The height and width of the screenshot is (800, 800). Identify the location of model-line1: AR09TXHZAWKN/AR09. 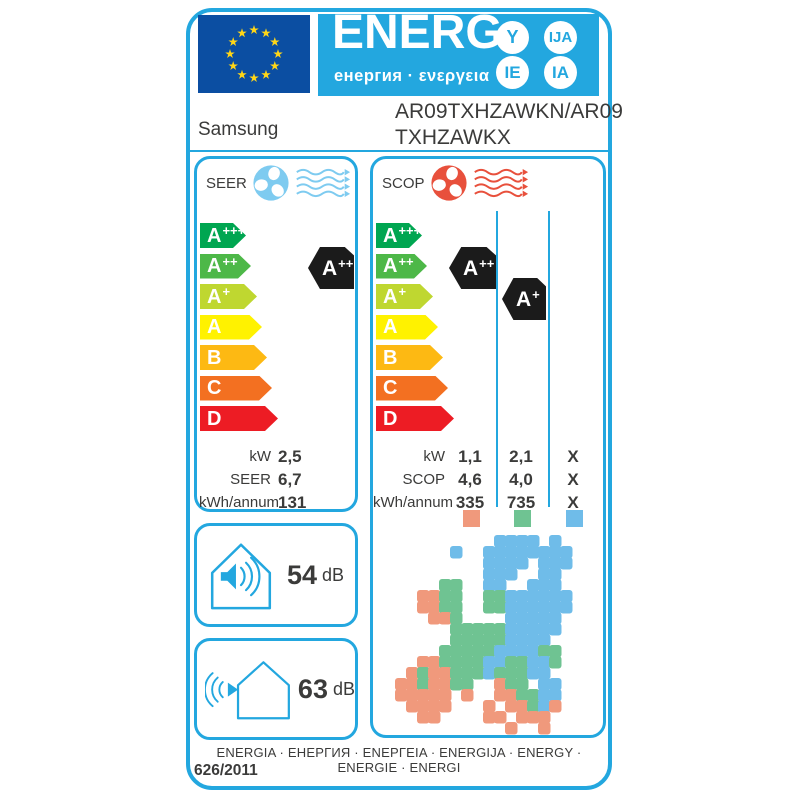
(509, 111).